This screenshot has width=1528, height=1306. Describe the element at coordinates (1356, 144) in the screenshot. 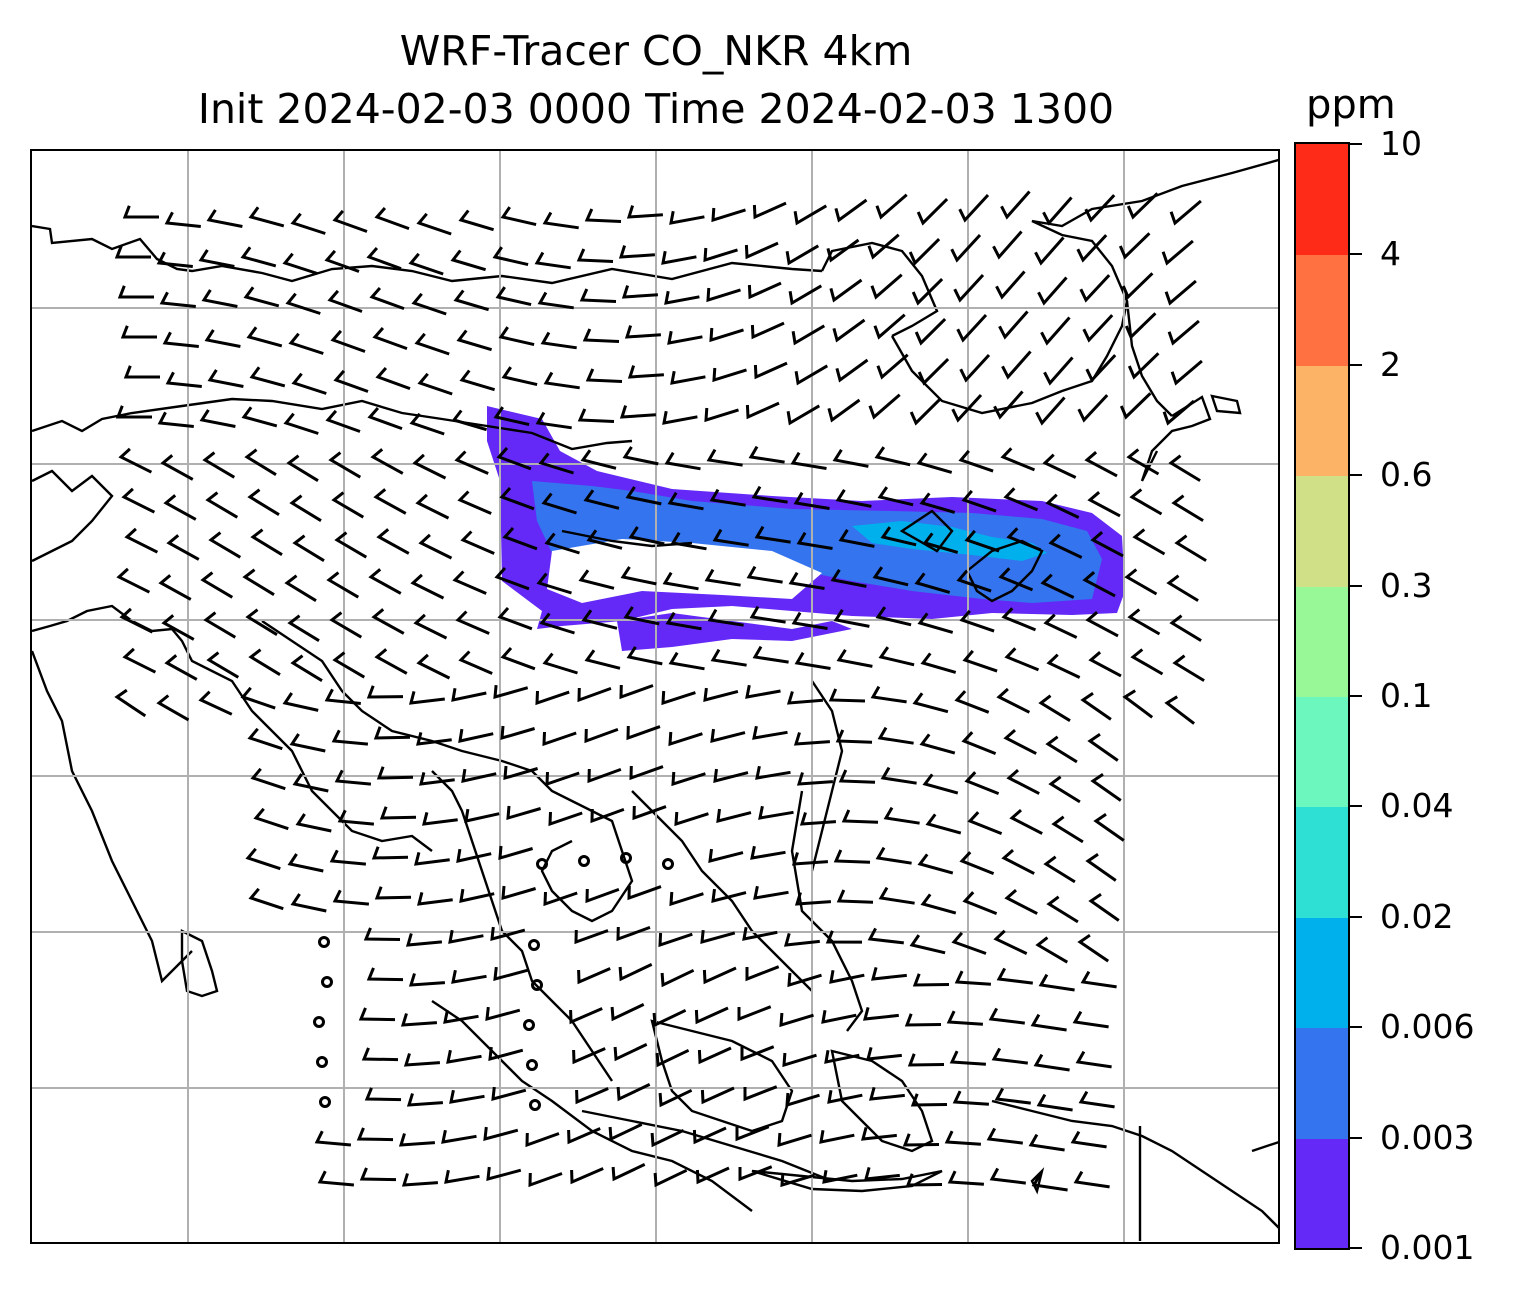

I see `colorbar-tick` at that location.